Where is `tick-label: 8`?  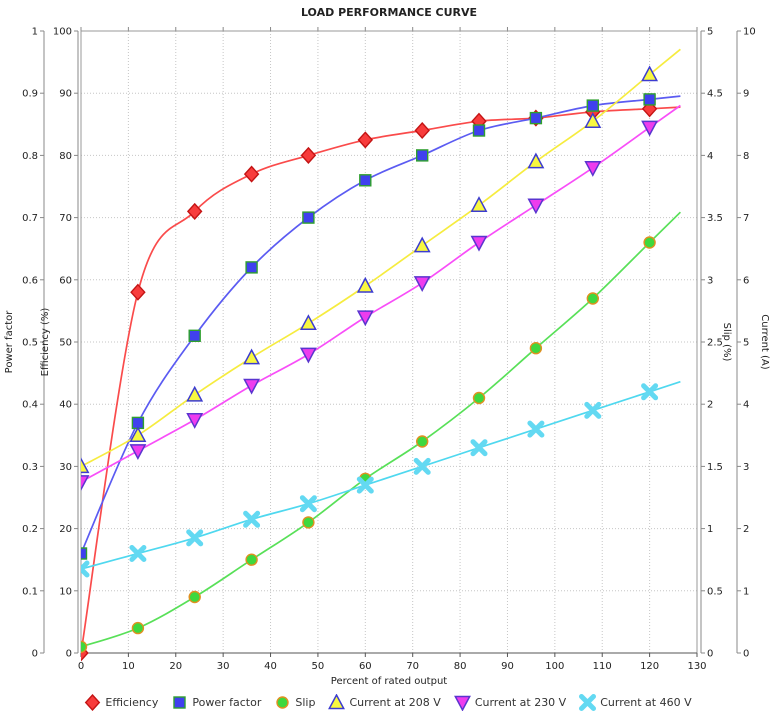
tick-label: 8 is located at coordinates (746, 156).